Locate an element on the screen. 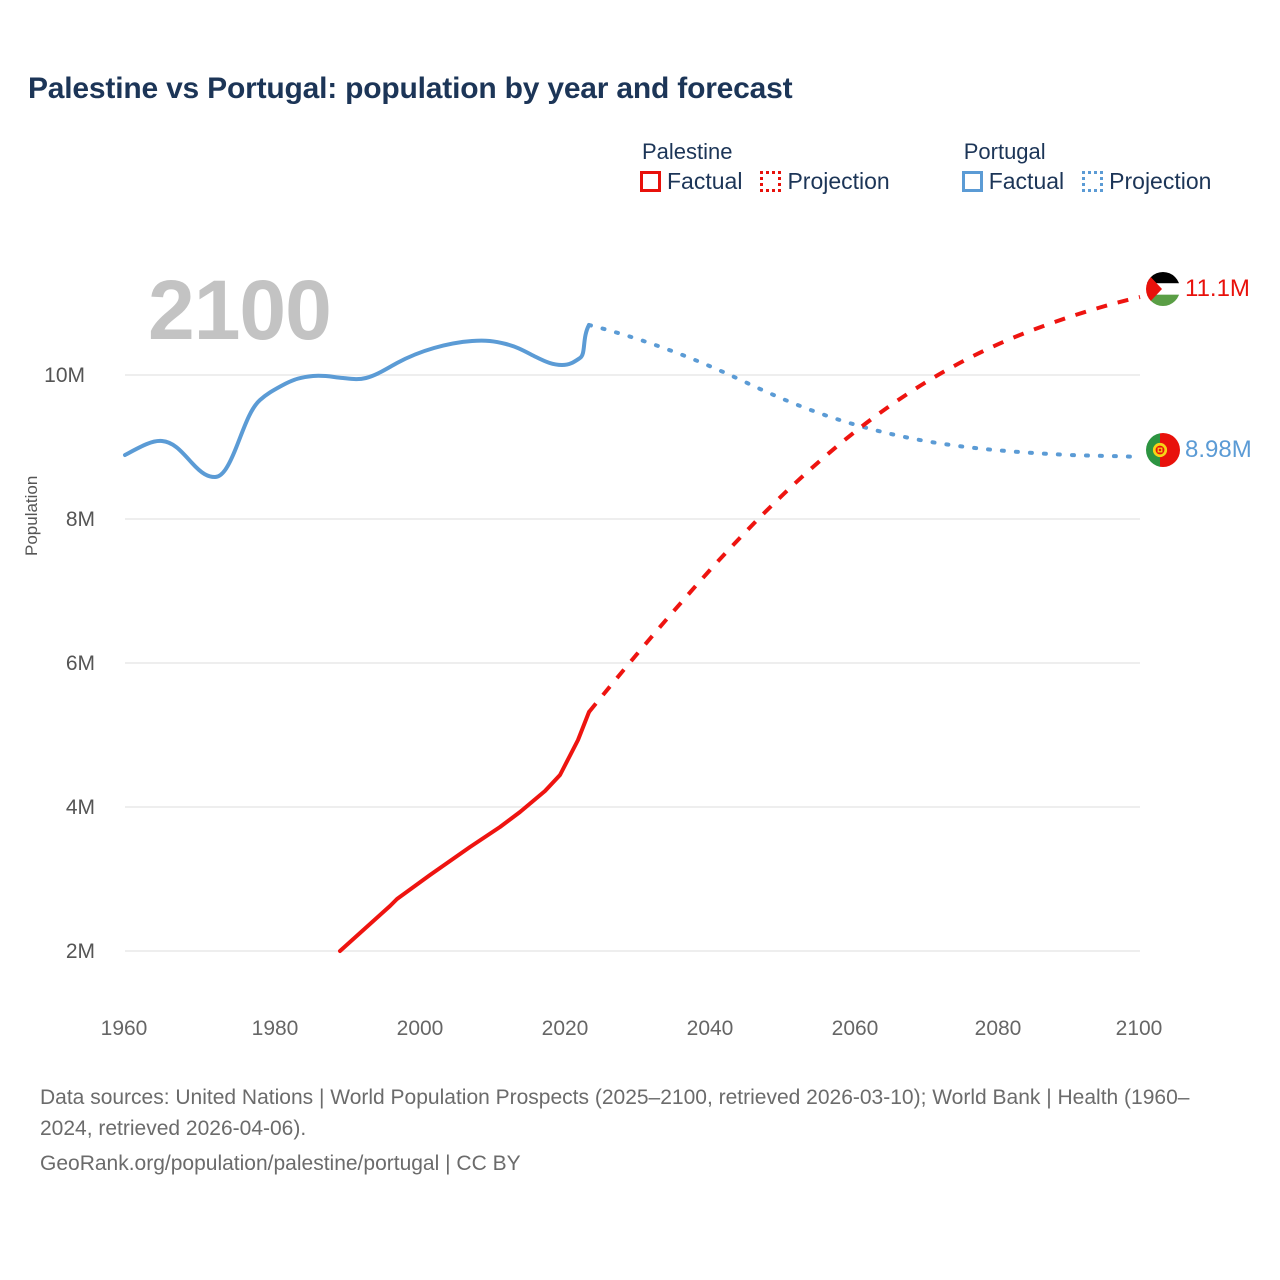 This screenshot has height=1280, width=1280. palestine-flag-icon is located at coordinates (1163, 289).